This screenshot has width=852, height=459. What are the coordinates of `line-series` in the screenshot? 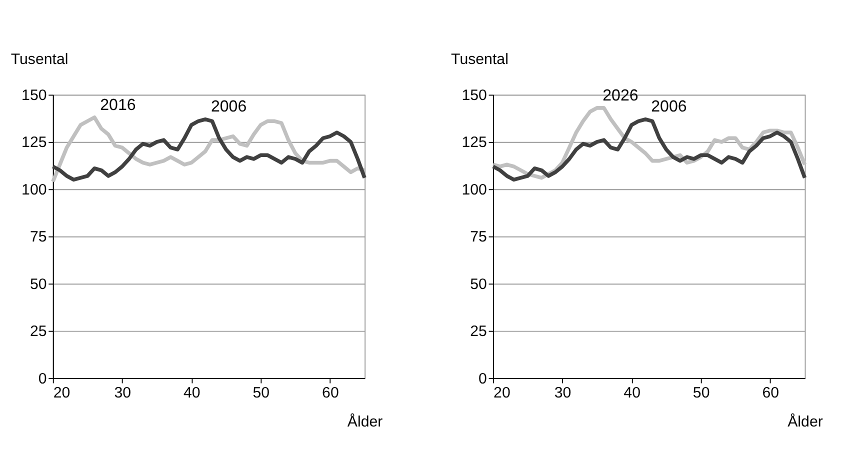 It's located at (649, 149).